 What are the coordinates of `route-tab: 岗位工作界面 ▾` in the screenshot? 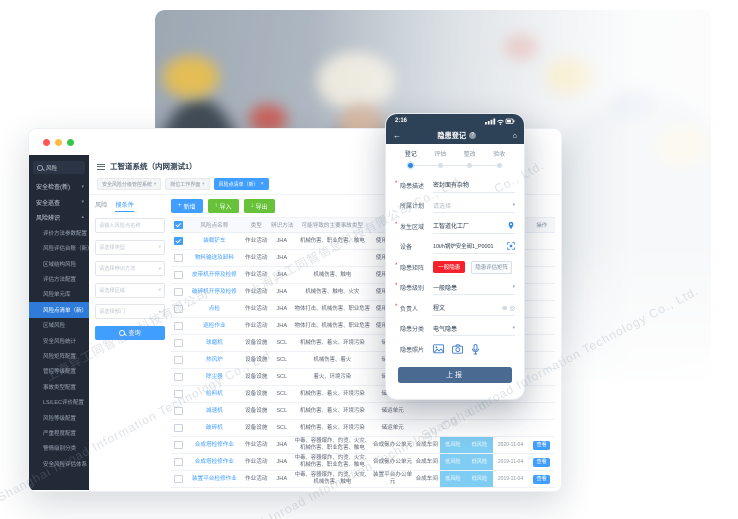 It's located at (187, 184).